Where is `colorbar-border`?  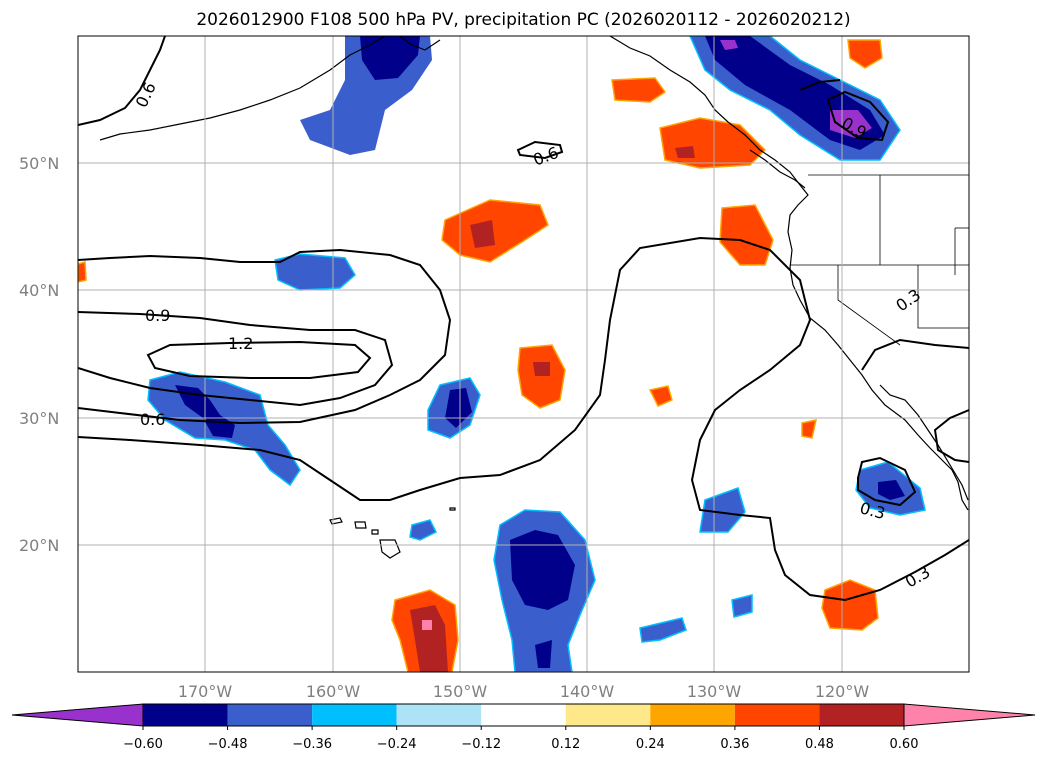
colorbar-border is located at coordinates (523, 715).